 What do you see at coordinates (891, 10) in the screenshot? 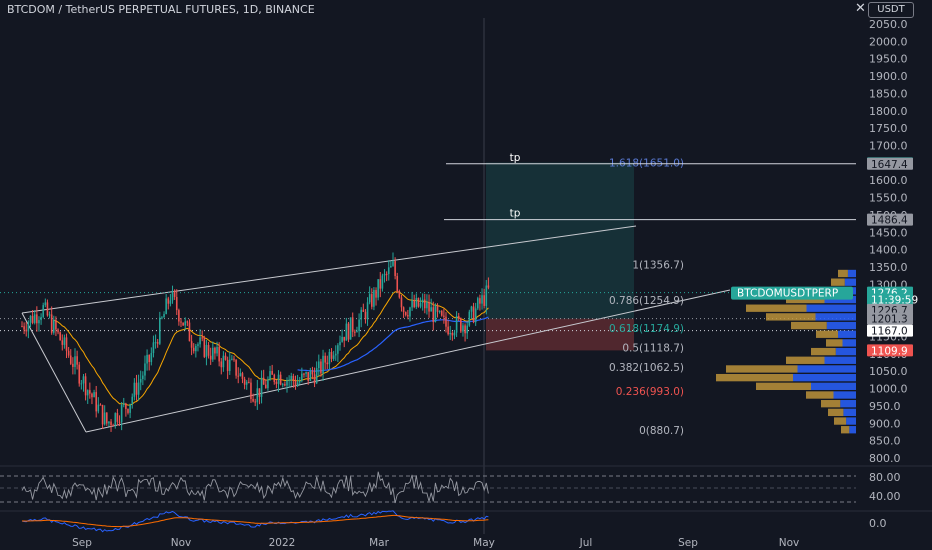
I see `currency-selector: USDT` at bounding box center [891, 10].